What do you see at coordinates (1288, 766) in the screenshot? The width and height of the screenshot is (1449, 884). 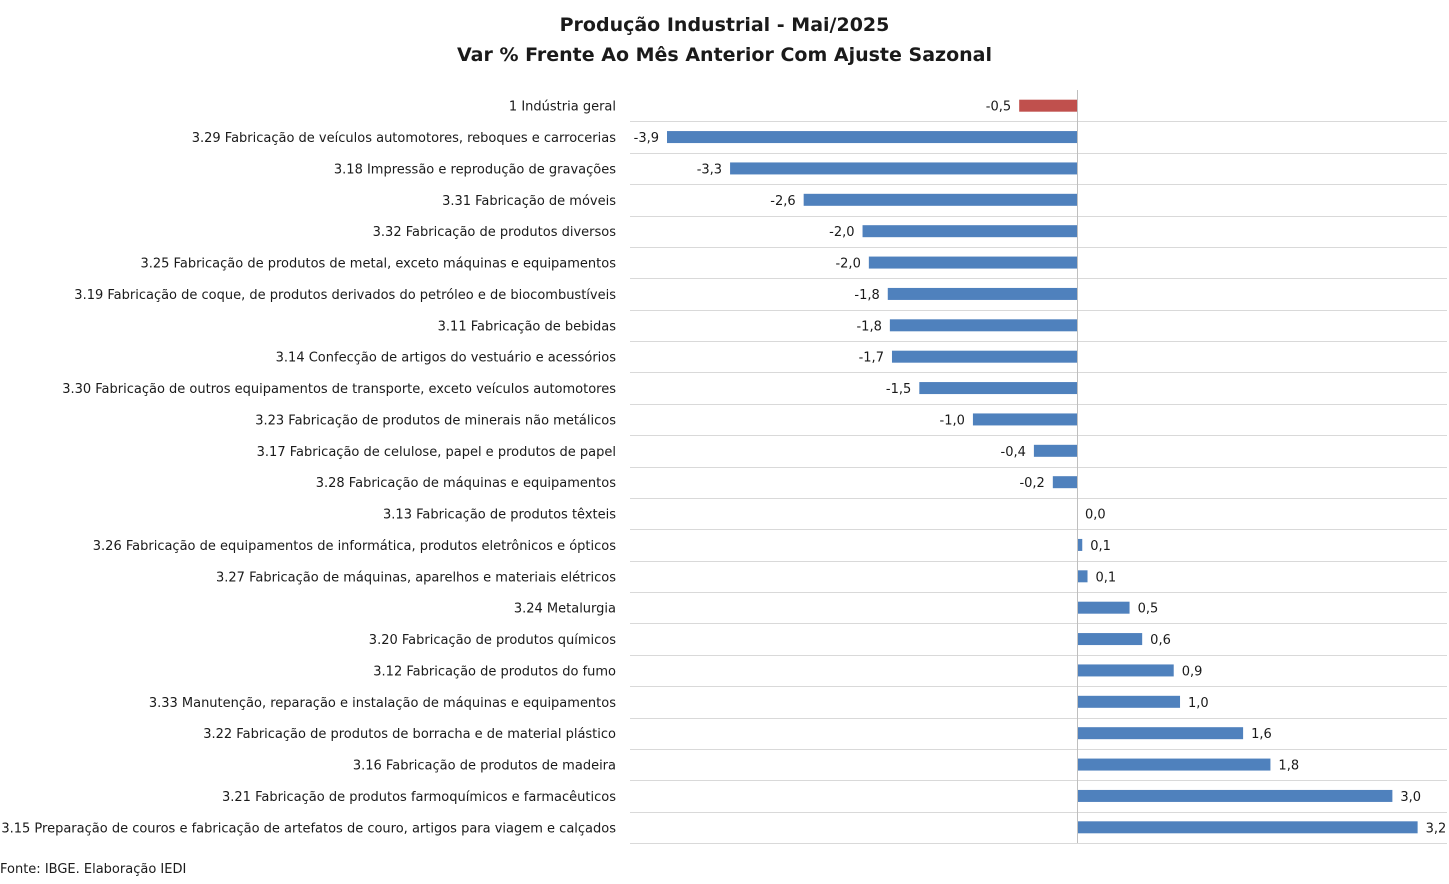 I see `data-label: 1,8` at bounding box center [1288, 766].